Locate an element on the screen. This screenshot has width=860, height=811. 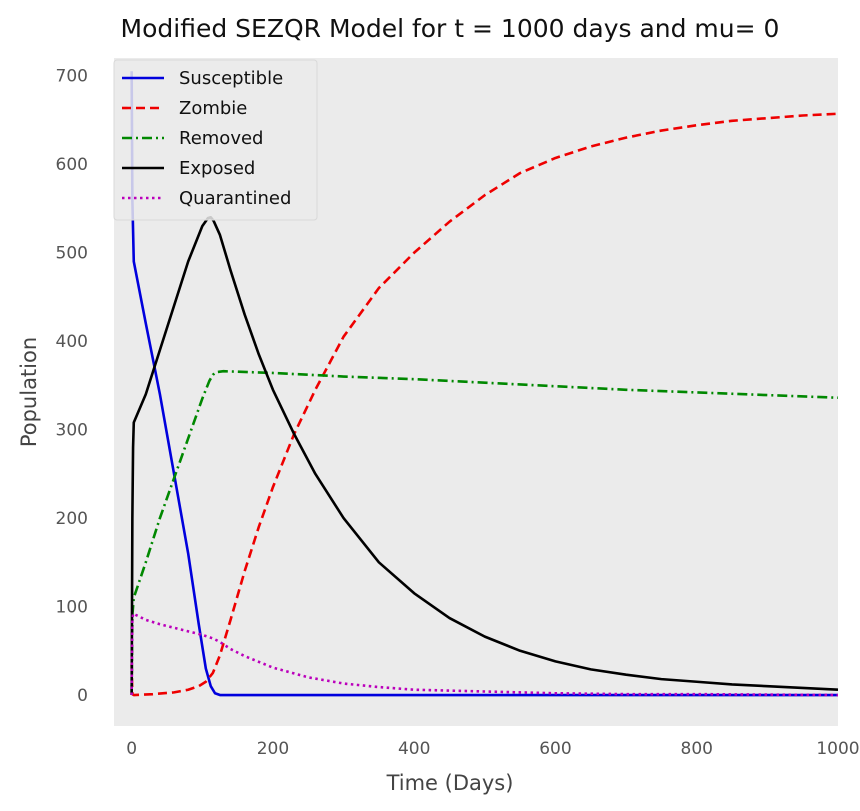
legend-label-removed: Removed is located at coordinates (221, 138).